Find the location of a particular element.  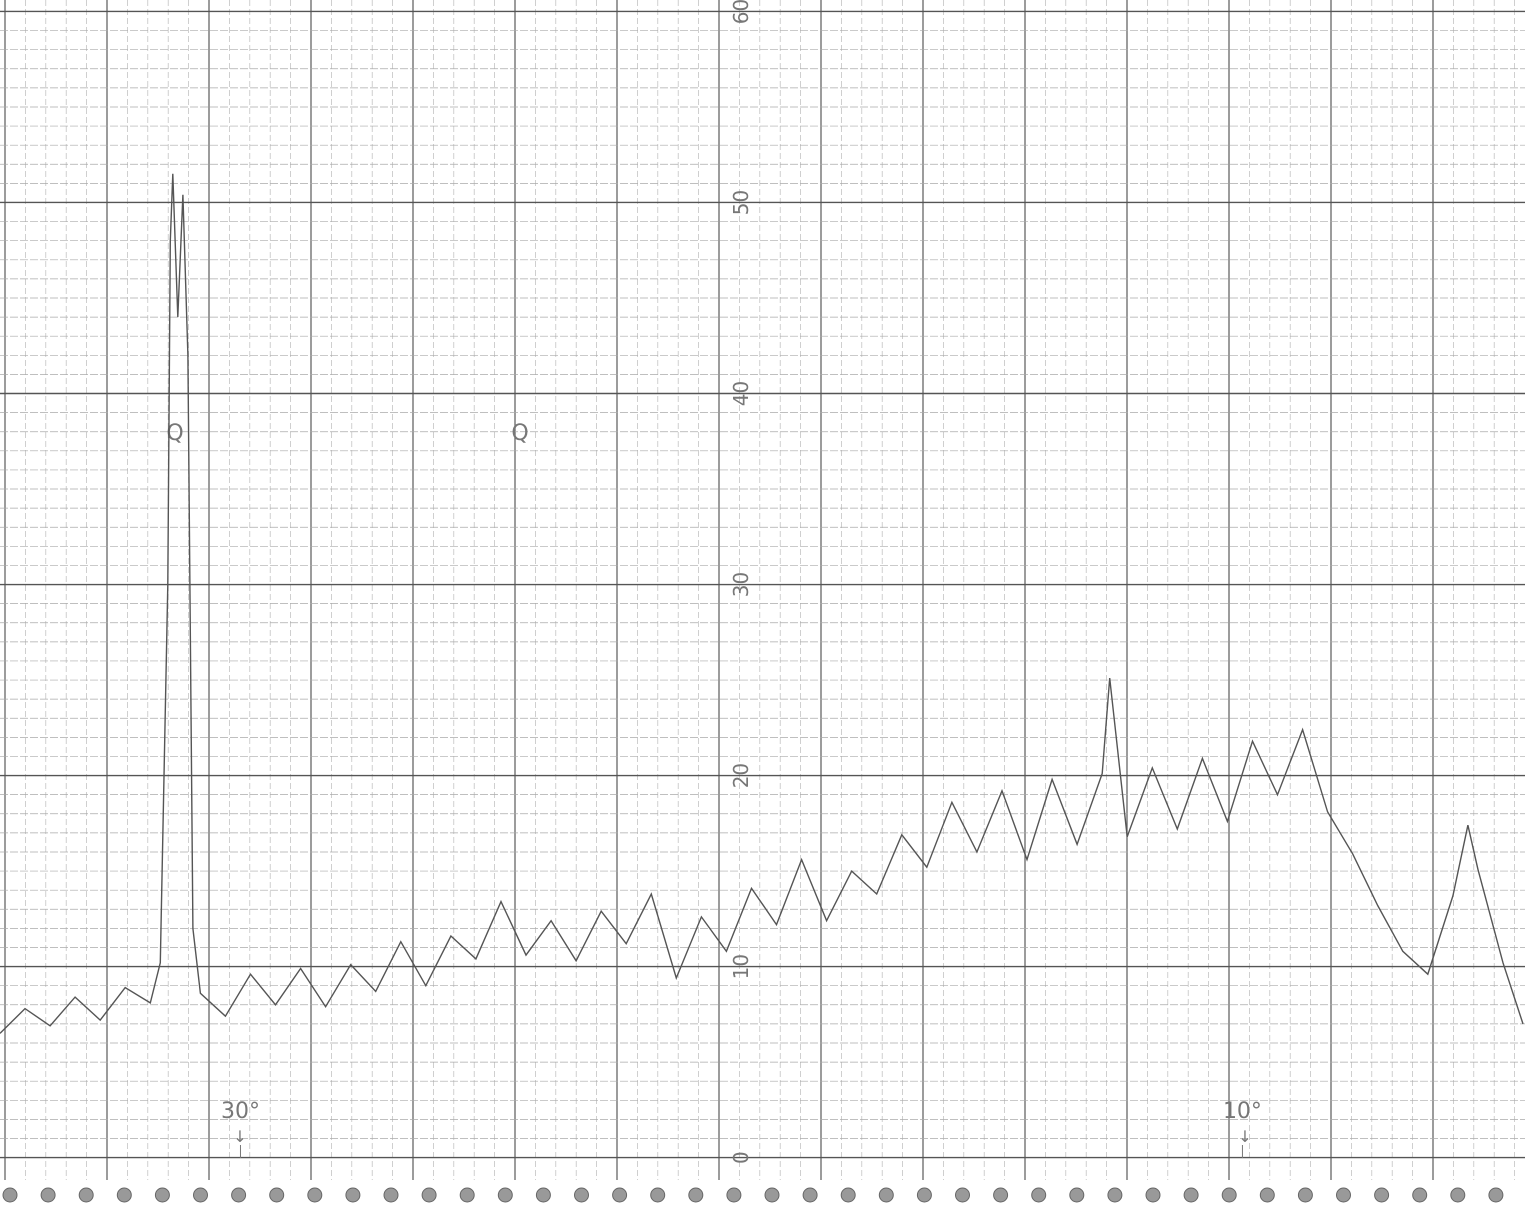

y-tick-label: 20 is located at coordinates (741, 775).